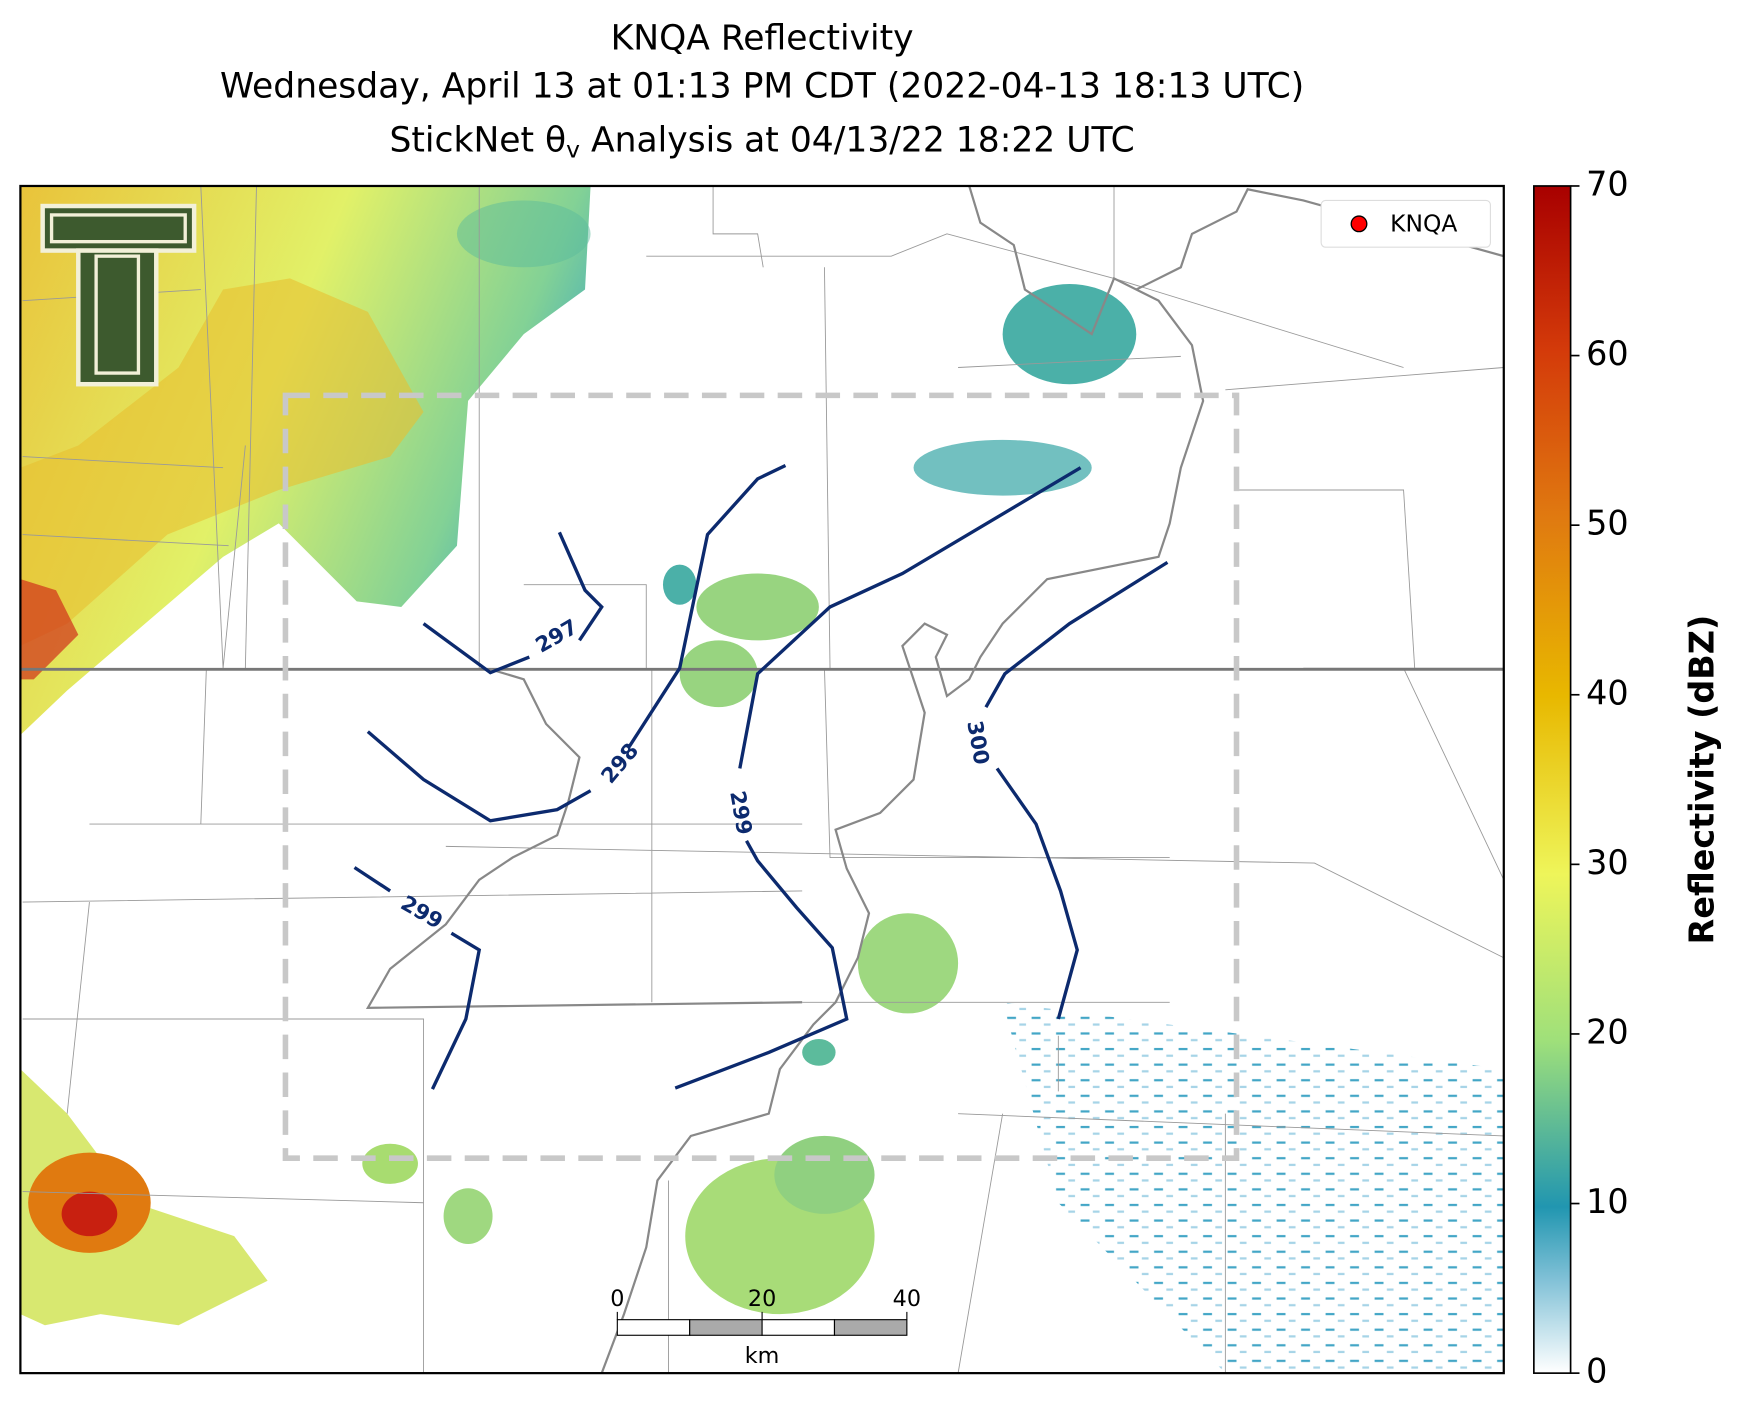 The image size is (1738, 1415). What do you see at coordinates (1607, 692) in the screenshot?
I see `colorbar-tick-label: 40` at bounding box center [1607, 692].